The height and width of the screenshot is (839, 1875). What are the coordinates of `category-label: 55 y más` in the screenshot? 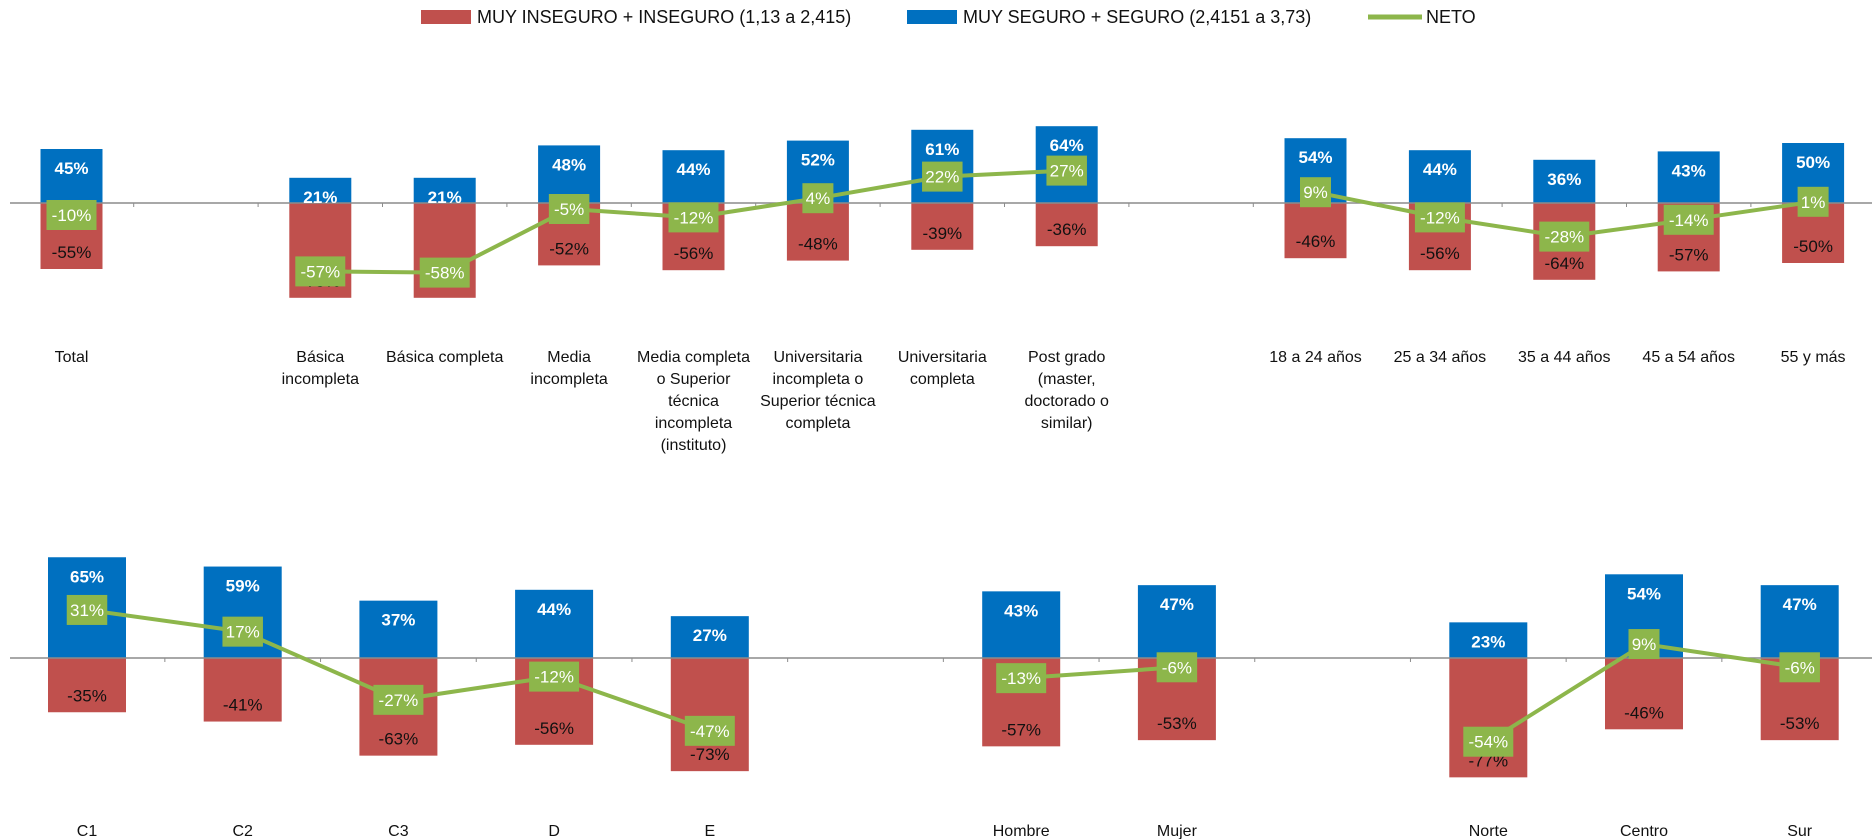 It's located at (1813, 357).